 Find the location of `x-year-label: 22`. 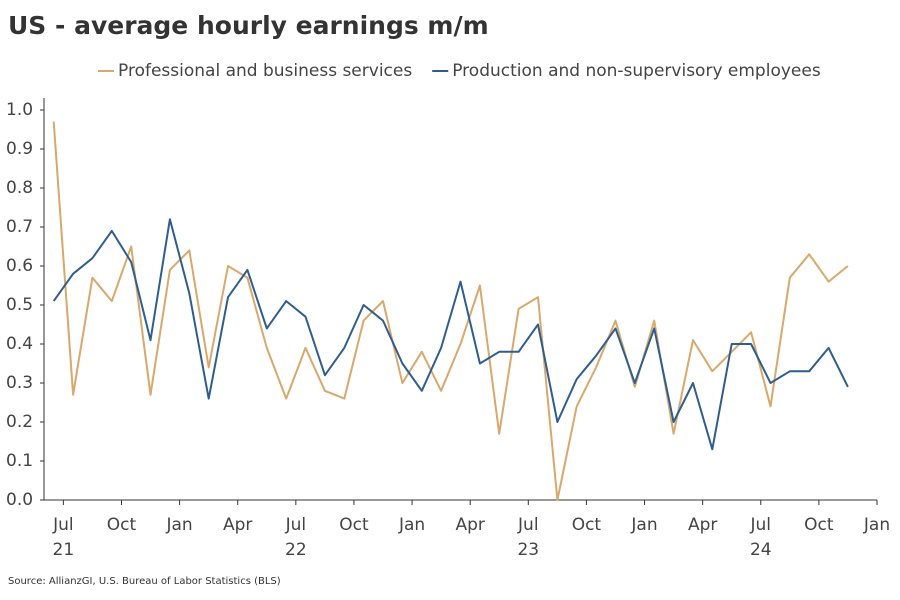

x-year-label: 22 is located at coordinates (296, 550).